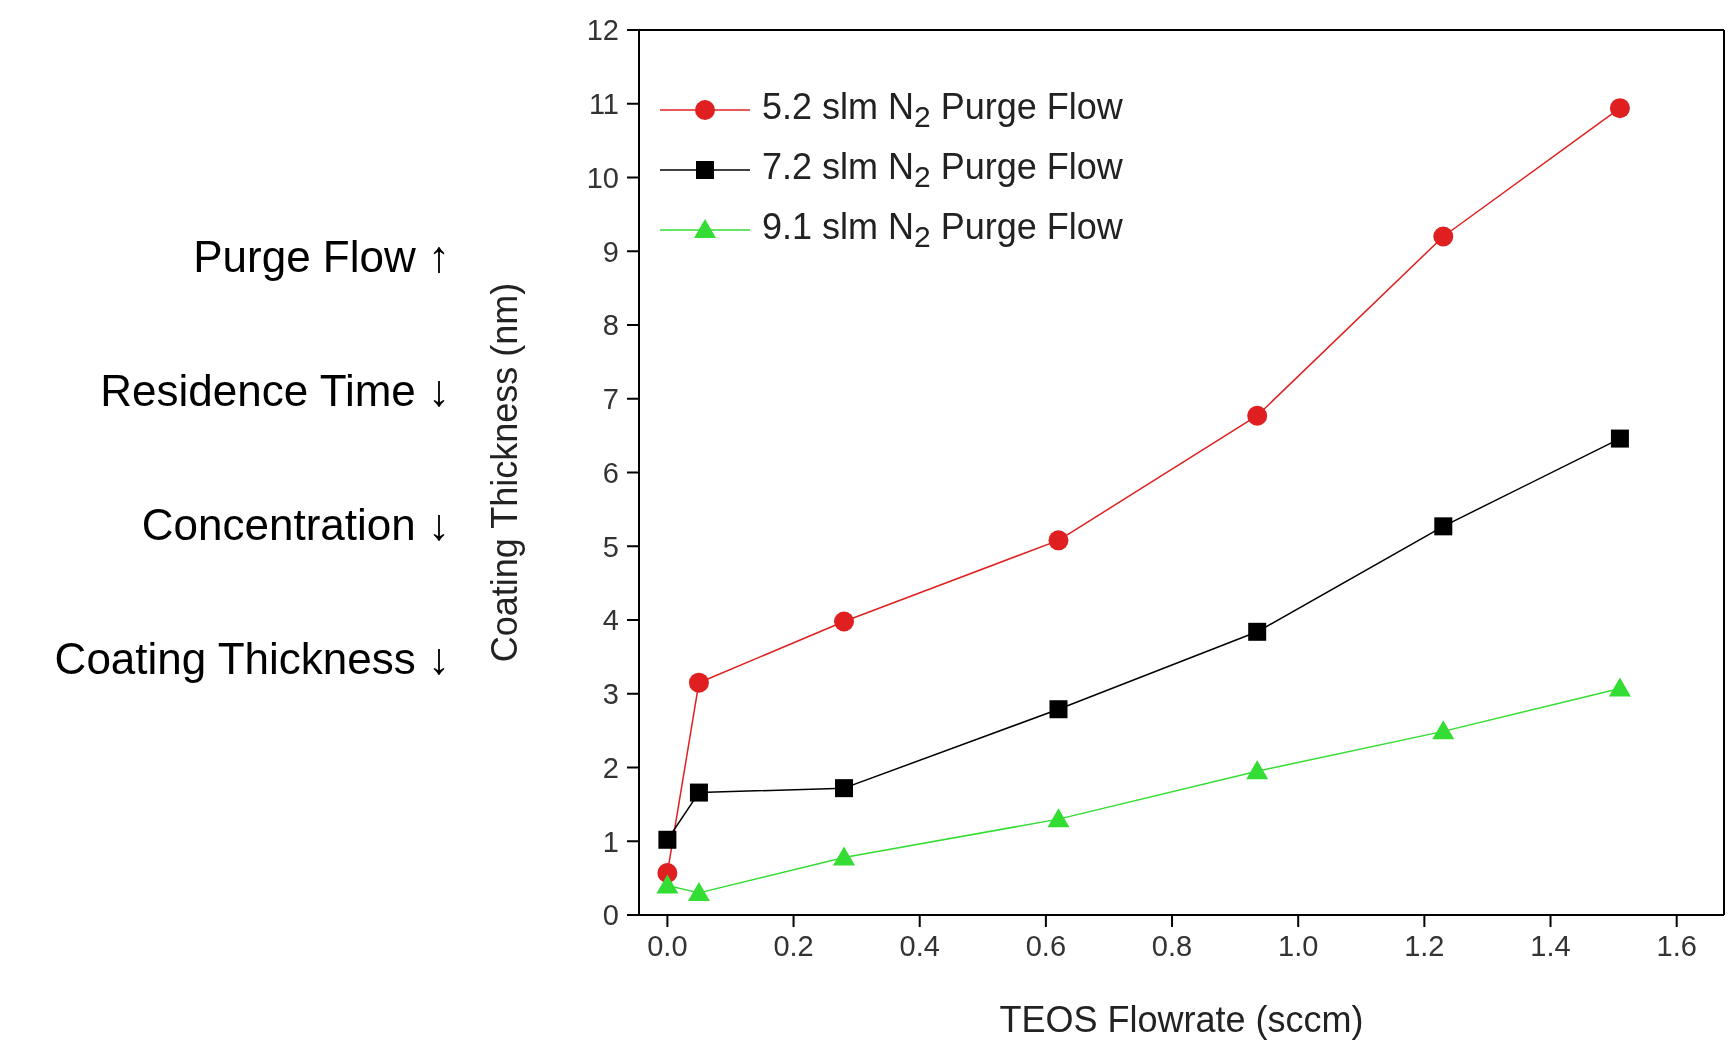 This screenshot has width=1733, height=1040. What do you see at coordinates (1181, 1019) in the screenshot?
I see `x-axis-title: TEOS Flowrate (sccm)` at bounding box center [1181, 1019].